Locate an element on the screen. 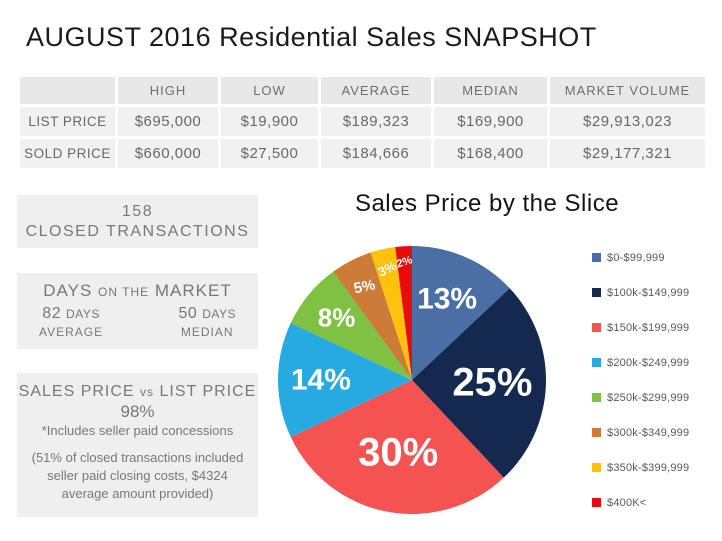  sales-vs-list-note: *Includes seller paid concessions is located at coordinates (137, 430).